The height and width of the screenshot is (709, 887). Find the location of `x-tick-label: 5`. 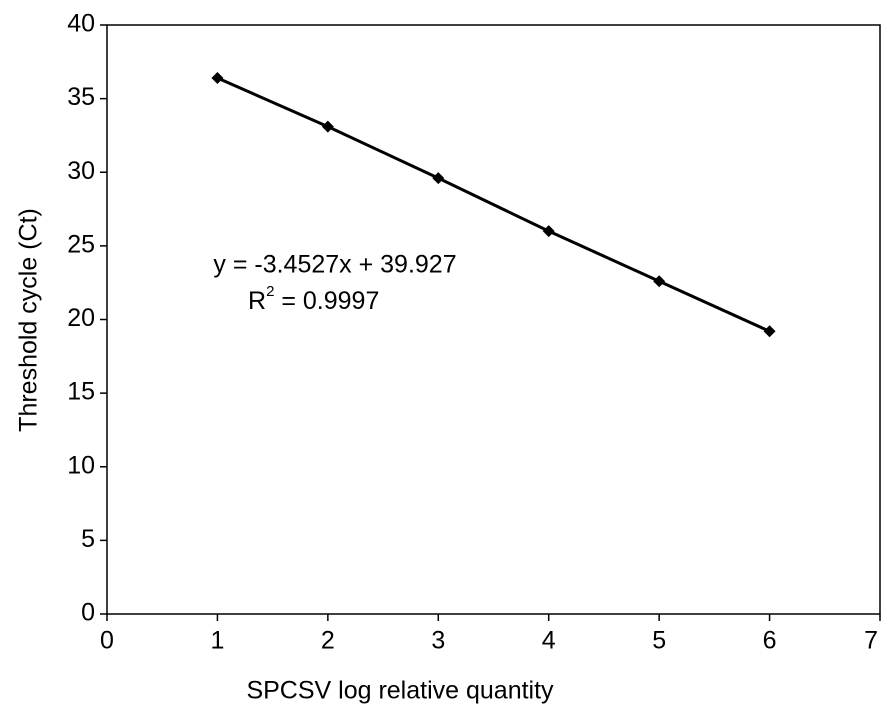

x-tick-label: 5 is located at coordinates (659, 641).